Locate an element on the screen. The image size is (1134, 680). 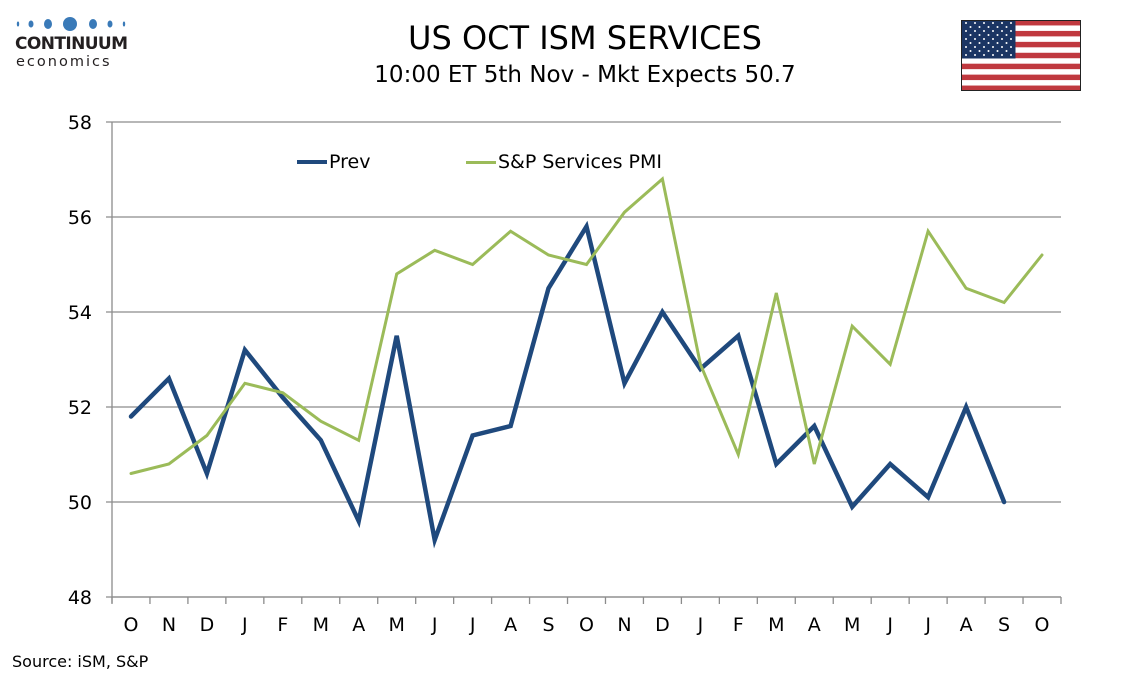
y-tick-label: 56 is located at coordinates (80, 218).